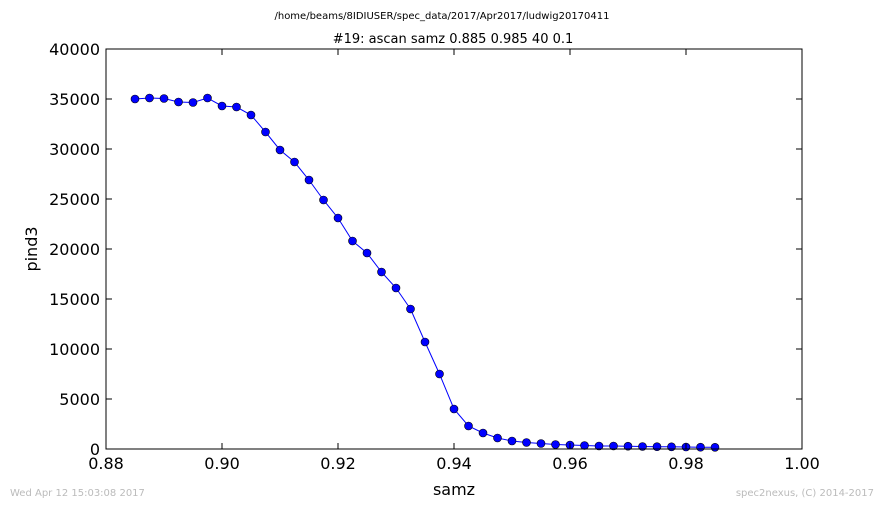  Describe the element at coordinates (802, 463) in the screenshot. I see `x-tick-label: 1.00` at that location.